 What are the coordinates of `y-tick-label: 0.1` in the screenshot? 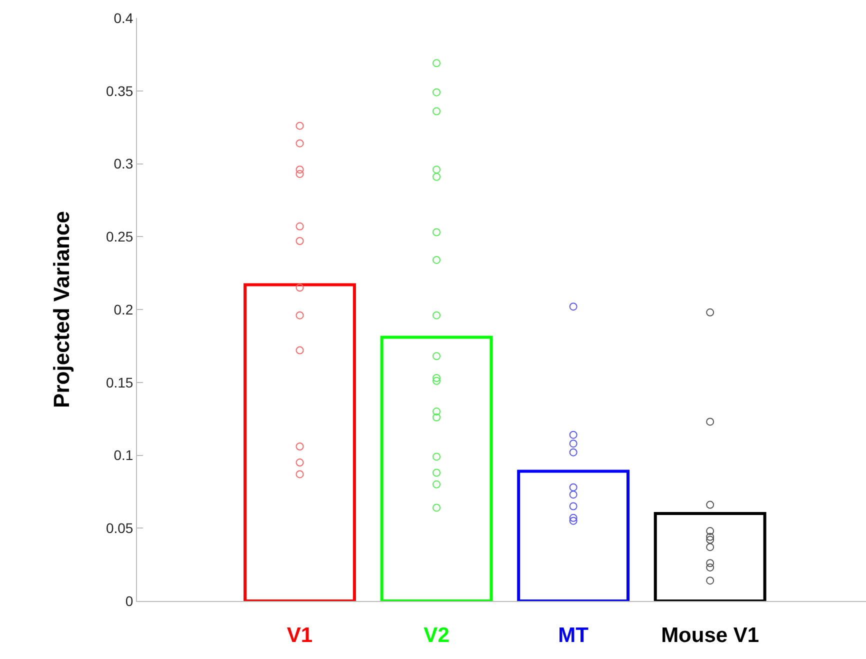 It's located at (124, 455).